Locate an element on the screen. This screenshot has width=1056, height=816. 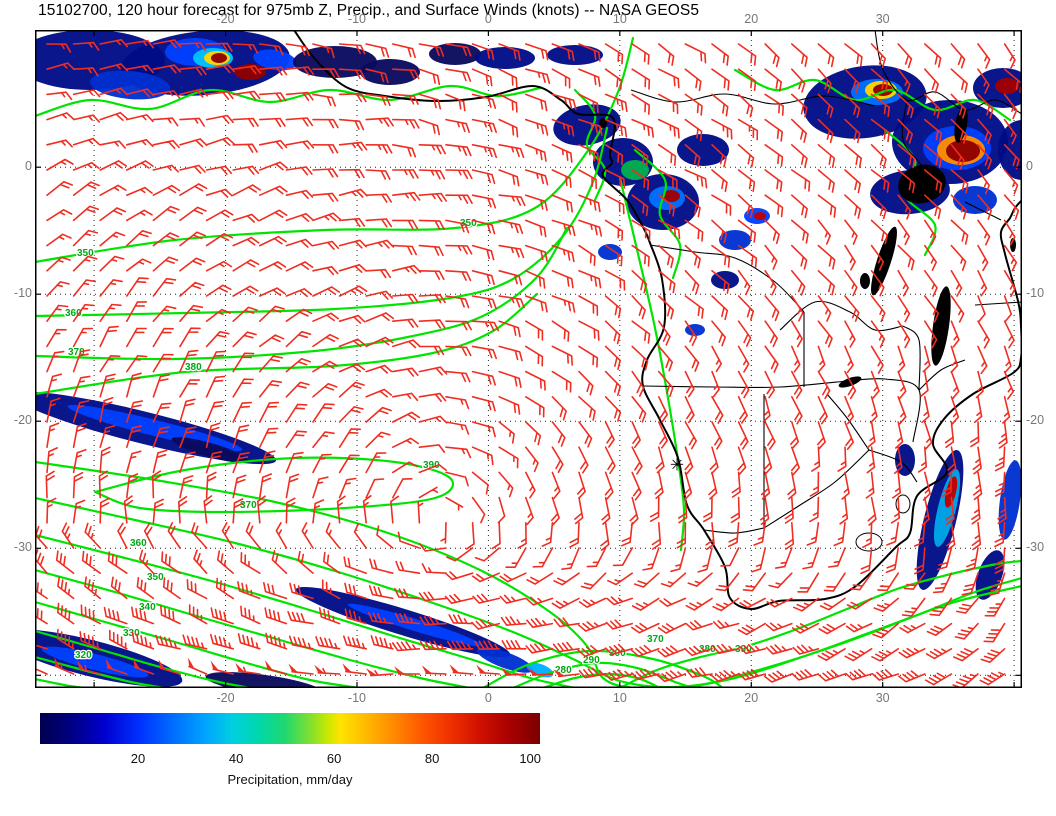
colorbar-tick-label: 40 is located at coordinates (236, 758).